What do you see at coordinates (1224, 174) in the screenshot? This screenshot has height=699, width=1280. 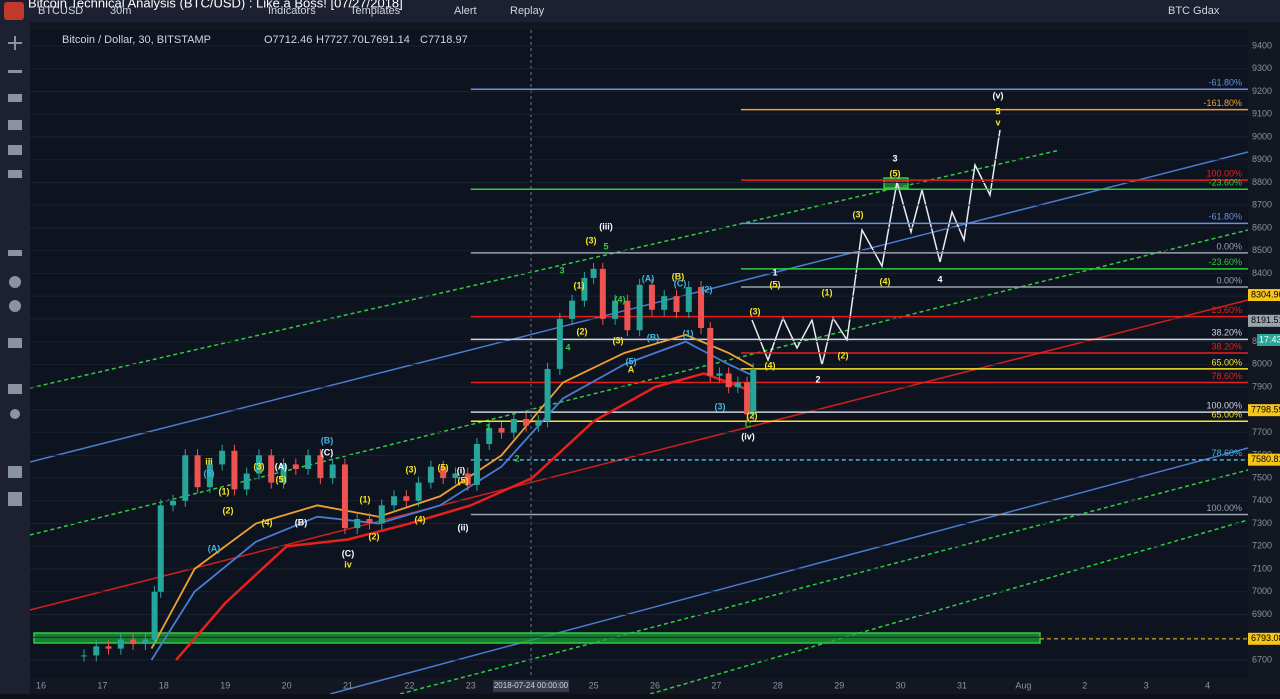 I see `fib-label: 100.00%` at bounding box center [1224, 174].